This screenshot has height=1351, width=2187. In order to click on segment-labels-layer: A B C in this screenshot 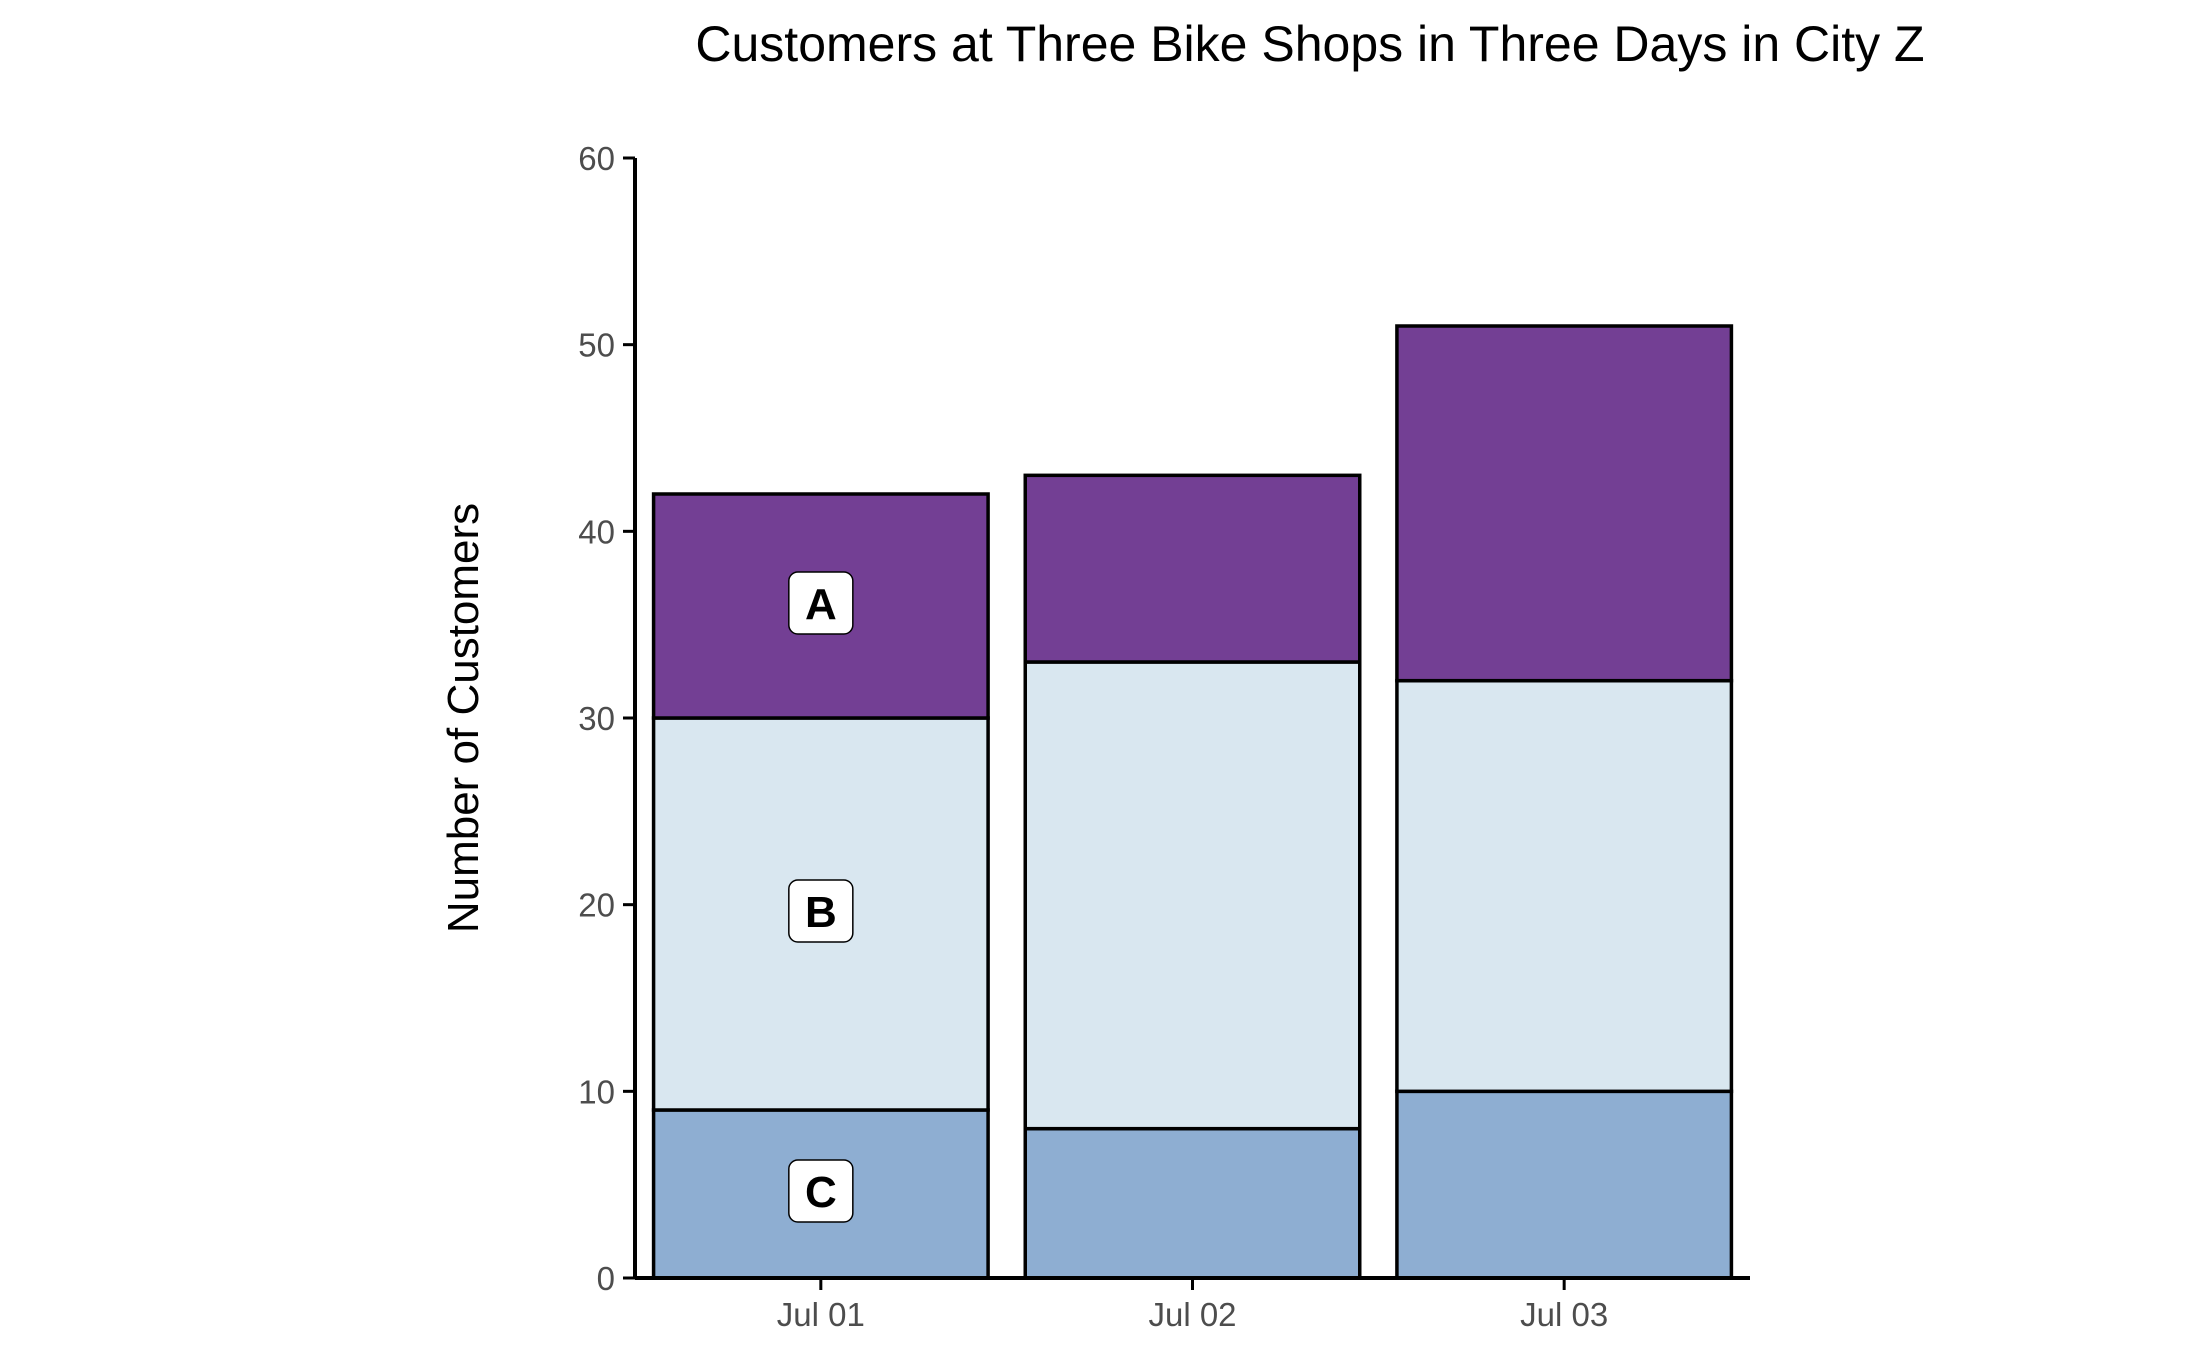, I will do `click(821, 897)`.